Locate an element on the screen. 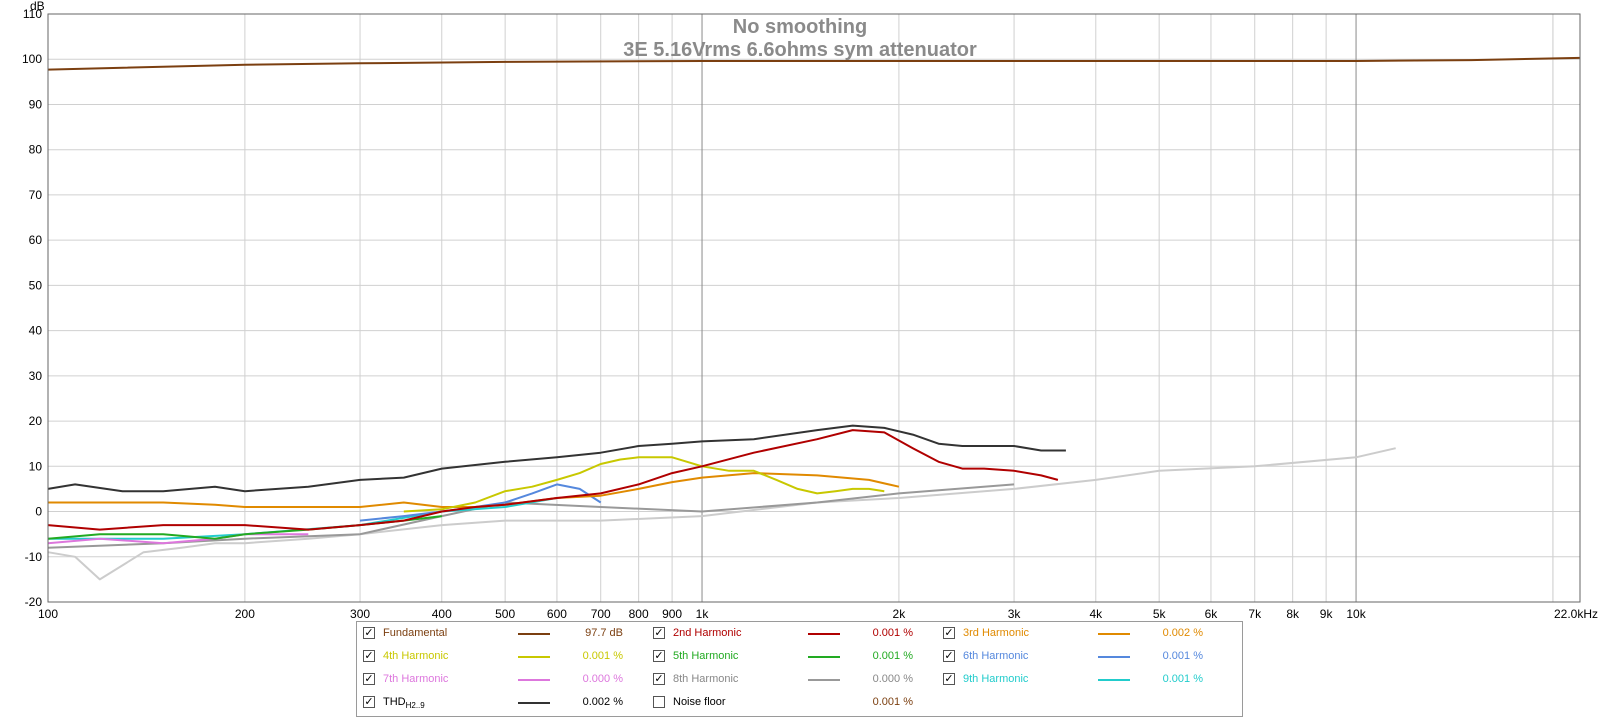 The width and height of the screenshot is (1600, 719). legend-label: 4th Harmonic is located at coordinates (415, 656).